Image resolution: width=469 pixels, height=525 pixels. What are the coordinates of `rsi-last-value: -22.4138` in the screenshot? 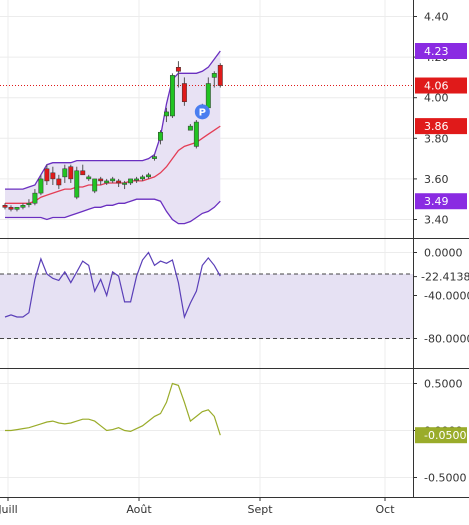 It's located at (445, 277).